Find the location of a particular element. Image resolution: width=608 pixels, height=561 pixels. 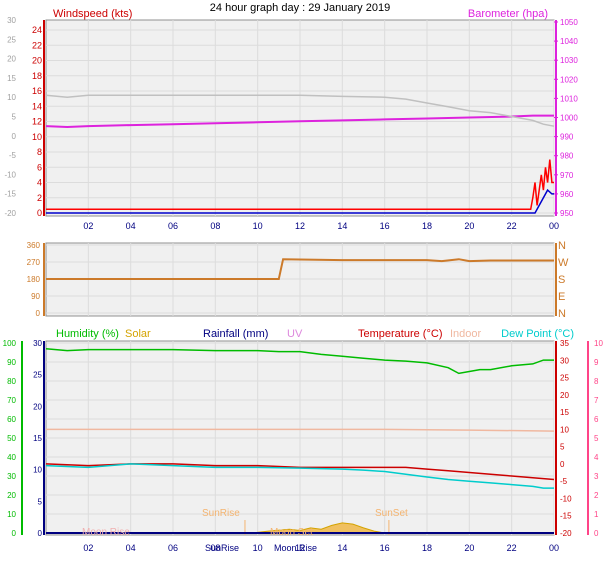

x-tick-label-p1-08: 08 is located at coordinates (215, 226).